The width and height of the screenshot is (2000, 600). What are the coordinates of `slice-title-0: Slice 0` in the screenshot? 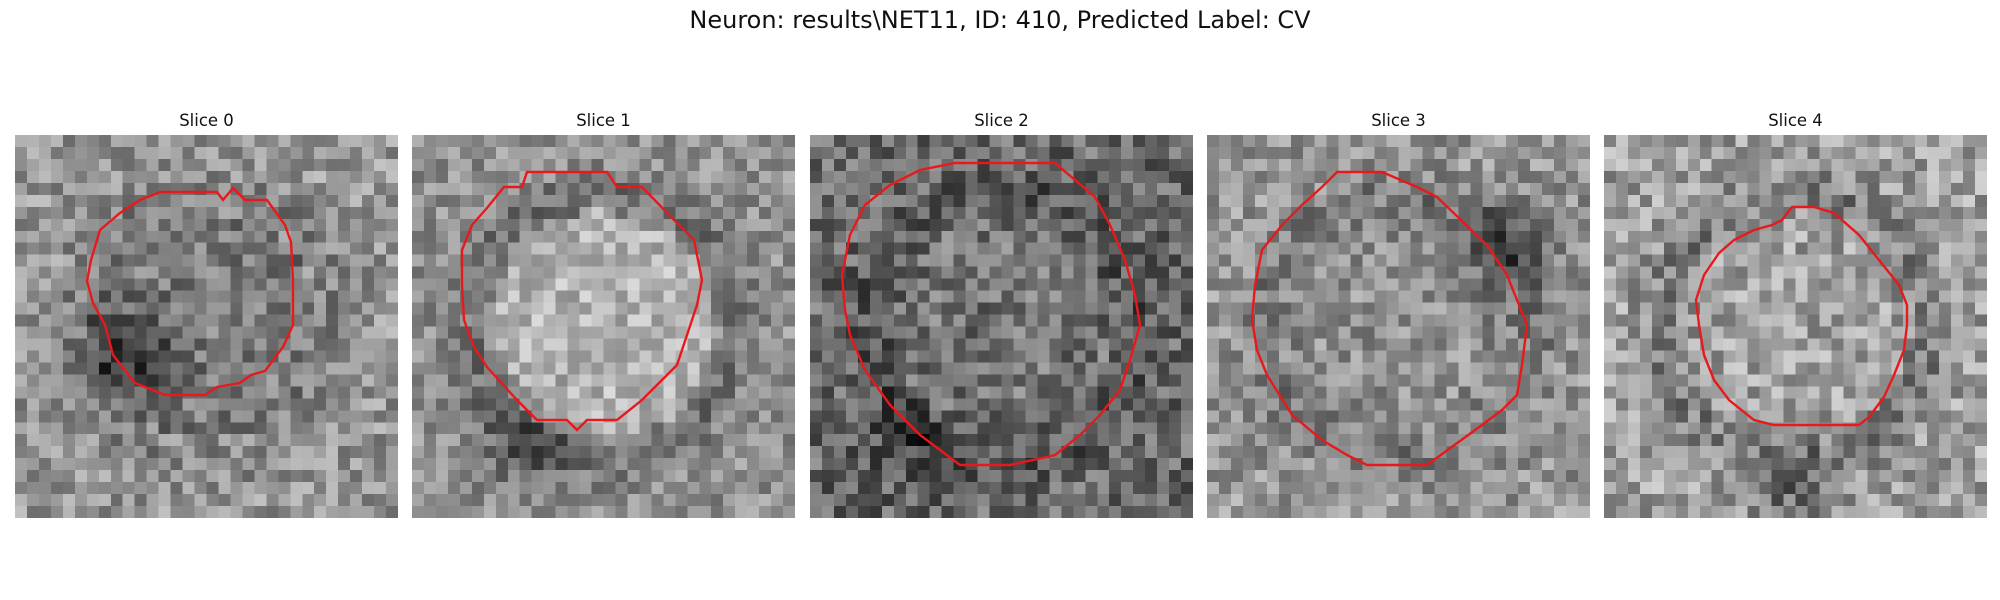 It's located at (206, 120).